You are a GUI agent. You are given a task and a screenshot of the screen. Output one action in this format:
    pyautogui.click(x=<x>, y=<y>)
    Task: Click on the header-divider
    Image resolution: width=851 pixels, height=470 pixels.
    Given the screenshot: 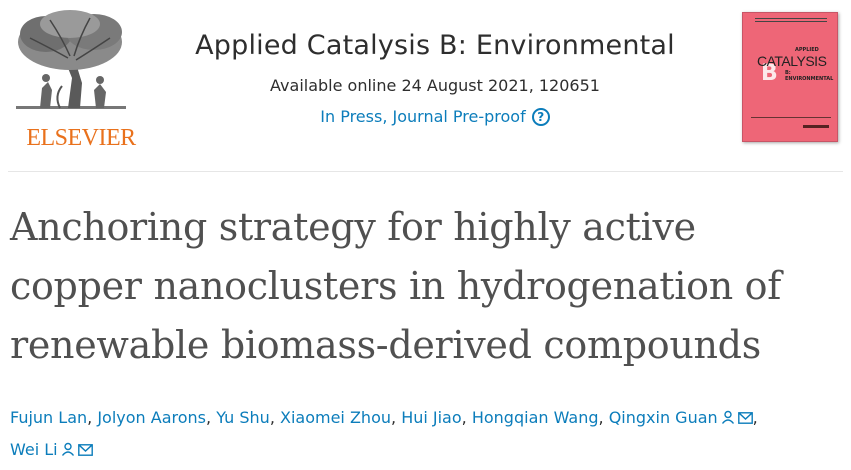 What is the action you would take?
    pyautogui.click(x=425, y=171)
    